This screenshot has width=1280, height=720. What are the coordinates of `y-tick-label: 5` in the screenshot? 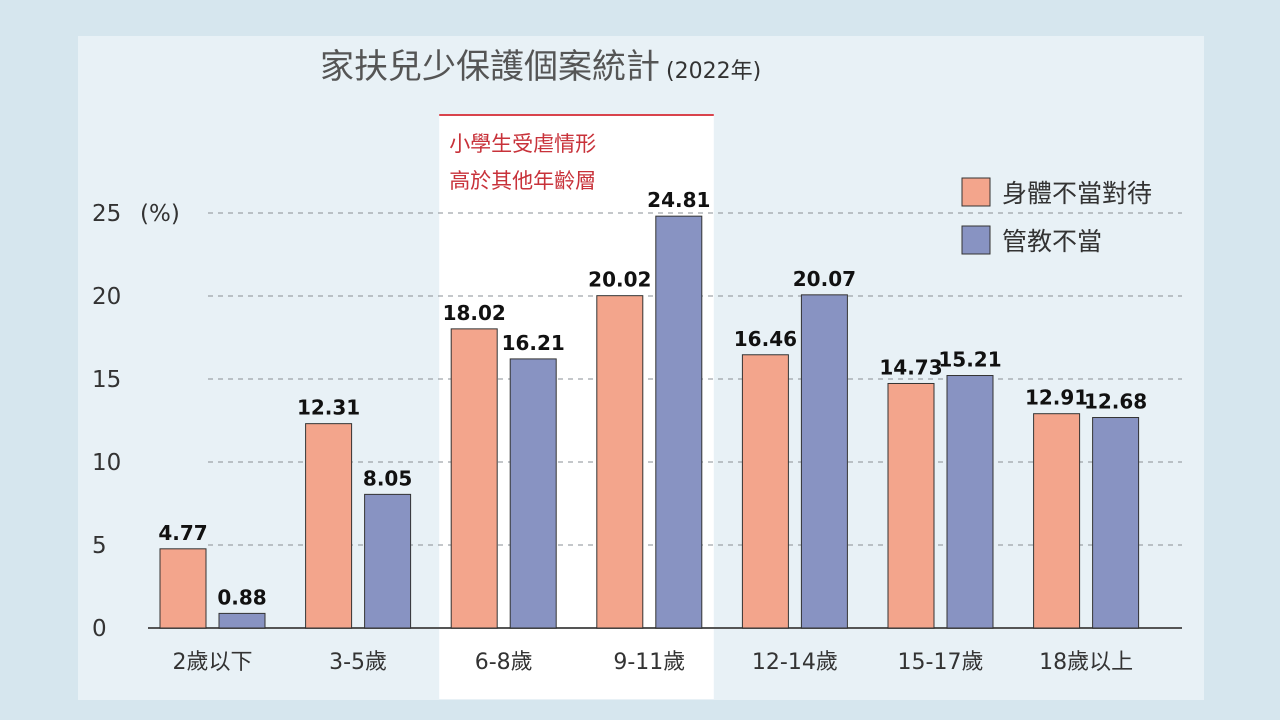 It's located at (99, 546).